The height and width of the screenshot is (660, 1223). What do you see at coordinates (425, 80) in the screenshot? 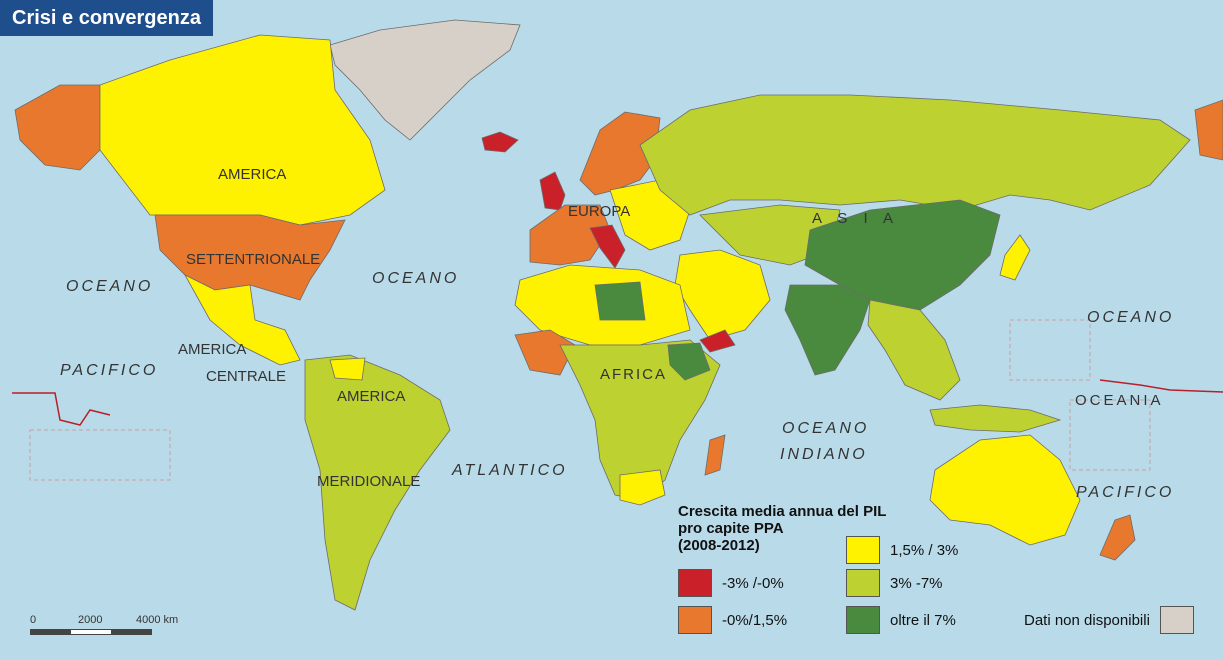
I see `region-greenland` at bounding box center [425, 80].